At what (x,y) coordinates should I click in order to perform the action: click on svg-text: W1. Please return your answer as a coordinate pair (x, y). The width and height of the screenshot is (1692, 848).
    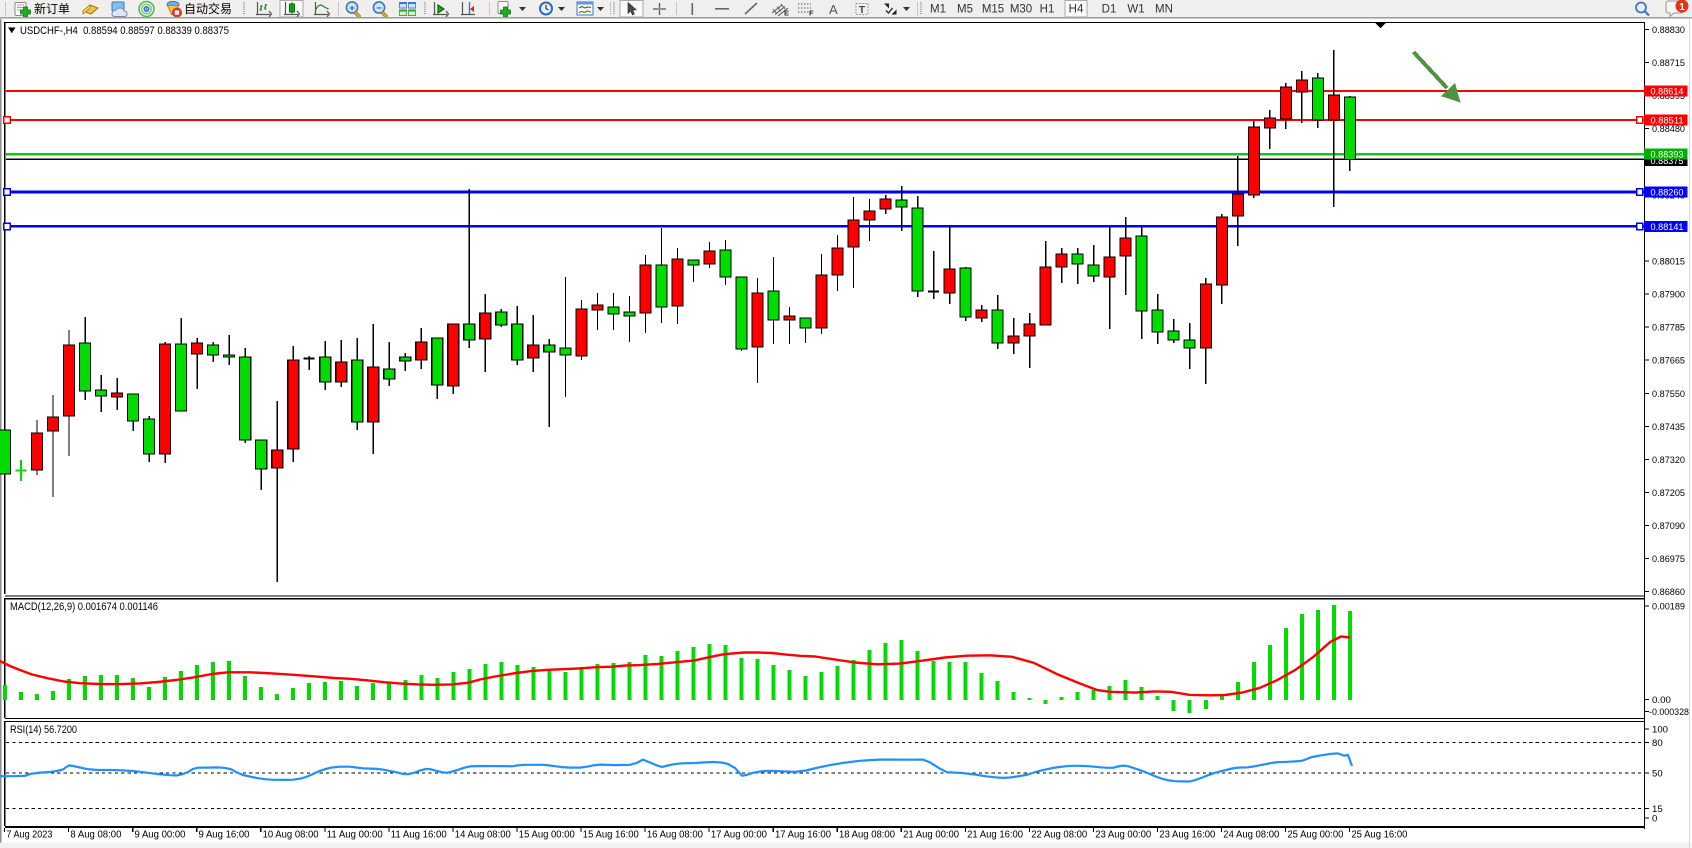
    Looking at the image, I should click on (1135, 10).